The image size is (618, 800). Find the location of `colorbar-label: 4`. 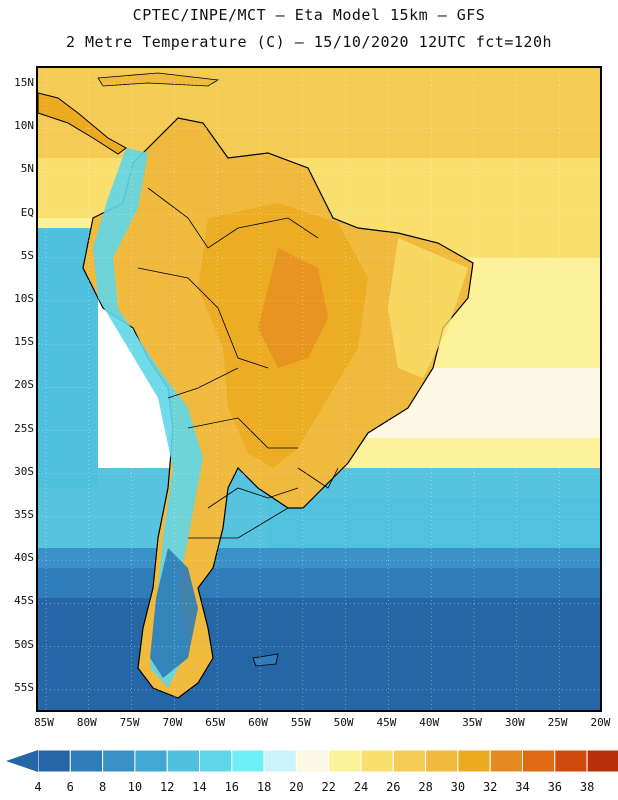

colorbar-label: 4 is located at coordinates (38, 787).